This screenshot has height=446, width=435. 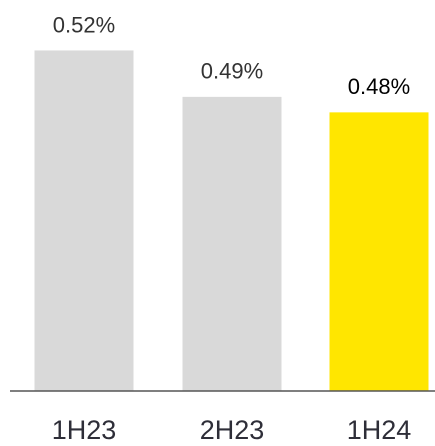 What do you see at coordinates (232, 71) in the screenshot?
I see `value-label: 0.49%` at bounding box center [232, 71].